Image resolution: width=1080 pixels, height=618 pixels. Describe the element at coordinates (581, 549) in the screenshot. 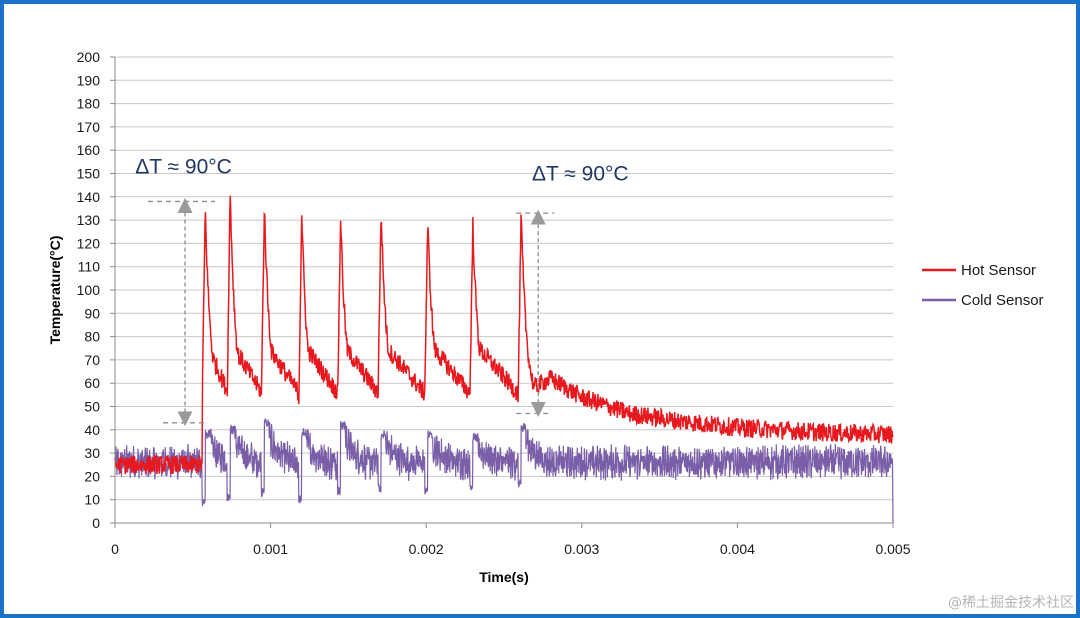

I see `x-tick-label: 0.003` at that location.